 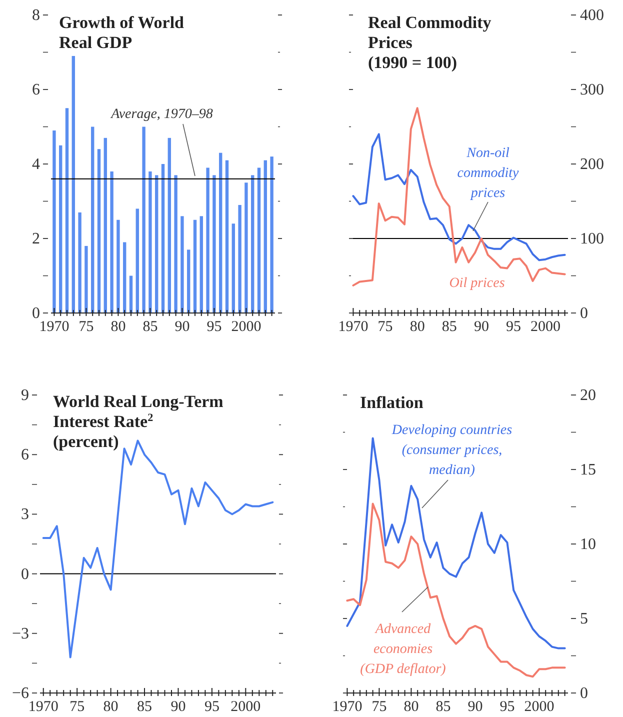 I want to click on y-tick-label: 2, so click(x=36, y=239).